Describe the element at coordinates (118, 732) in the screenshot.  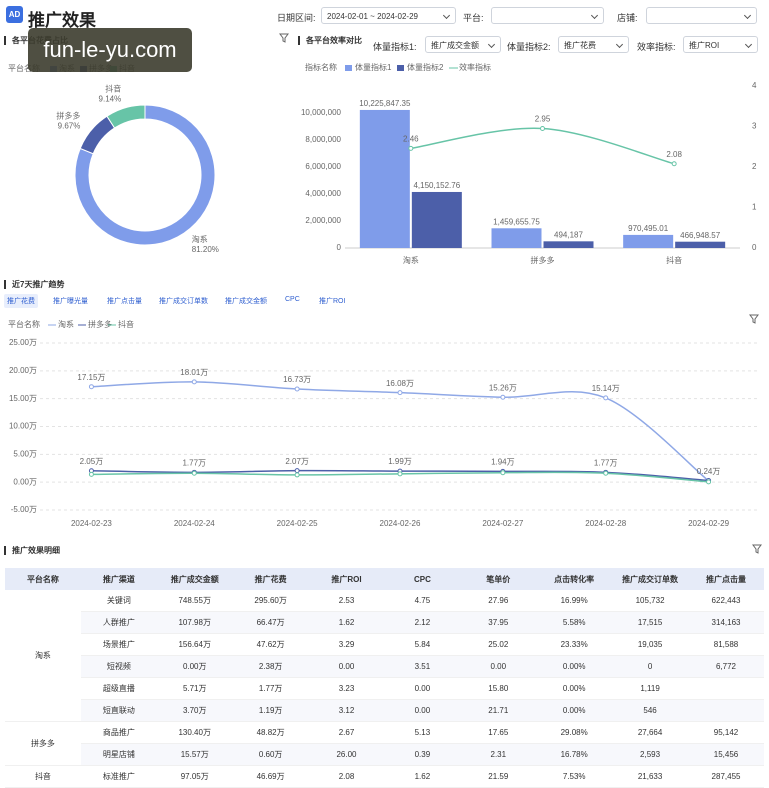
I see `table-cell: 商品推广` at that location.